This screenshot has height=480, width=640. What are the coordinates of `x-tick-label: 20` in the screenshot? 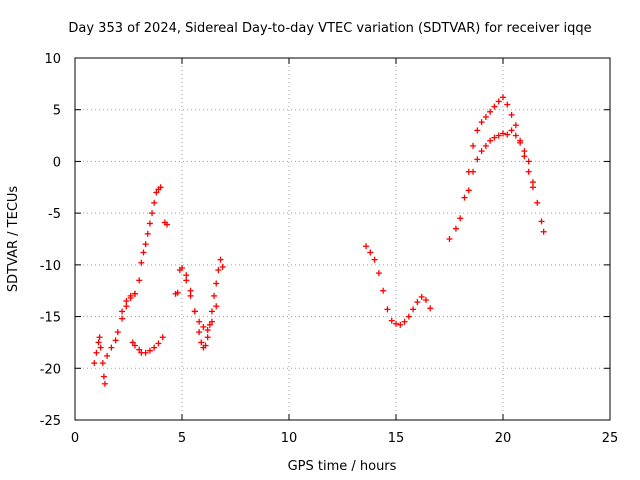 It's located at (503, 438).